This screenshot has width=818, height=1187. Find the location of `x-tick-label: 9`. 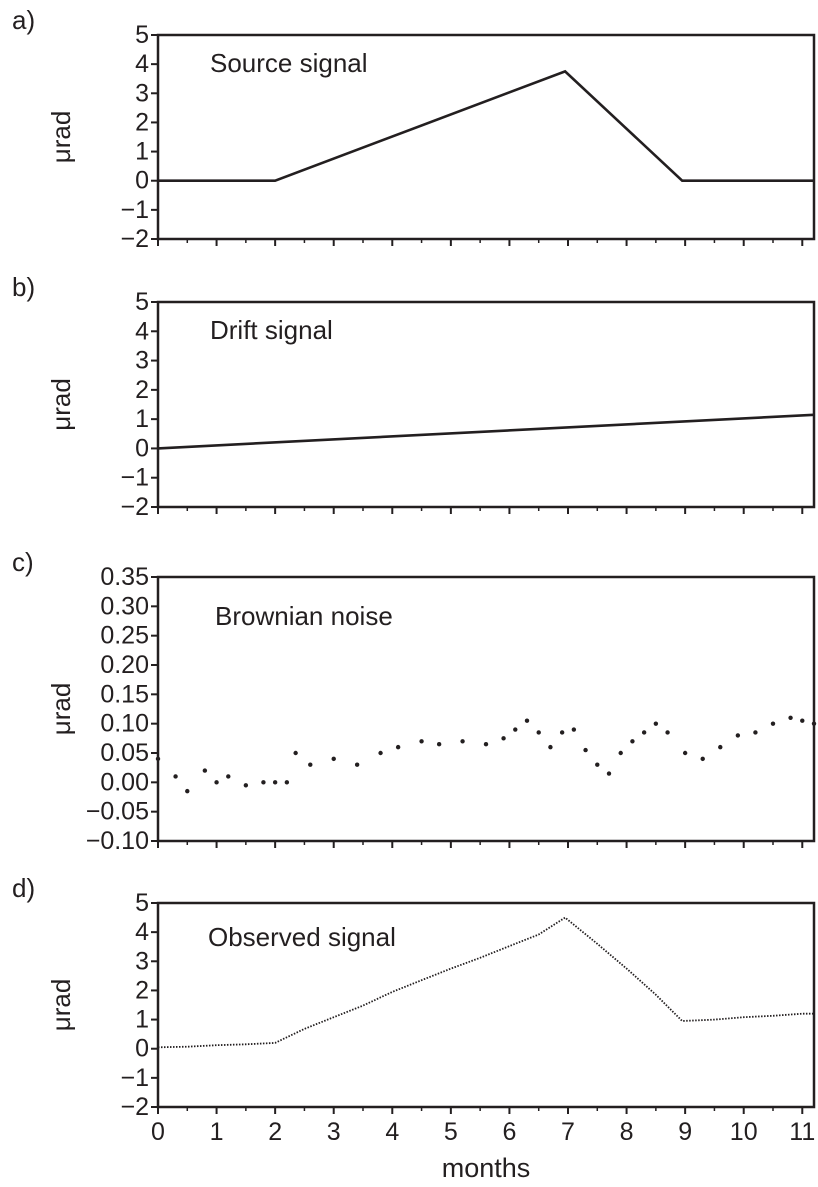

x-tick-label: 9 is located at coordinates (685, 1132).